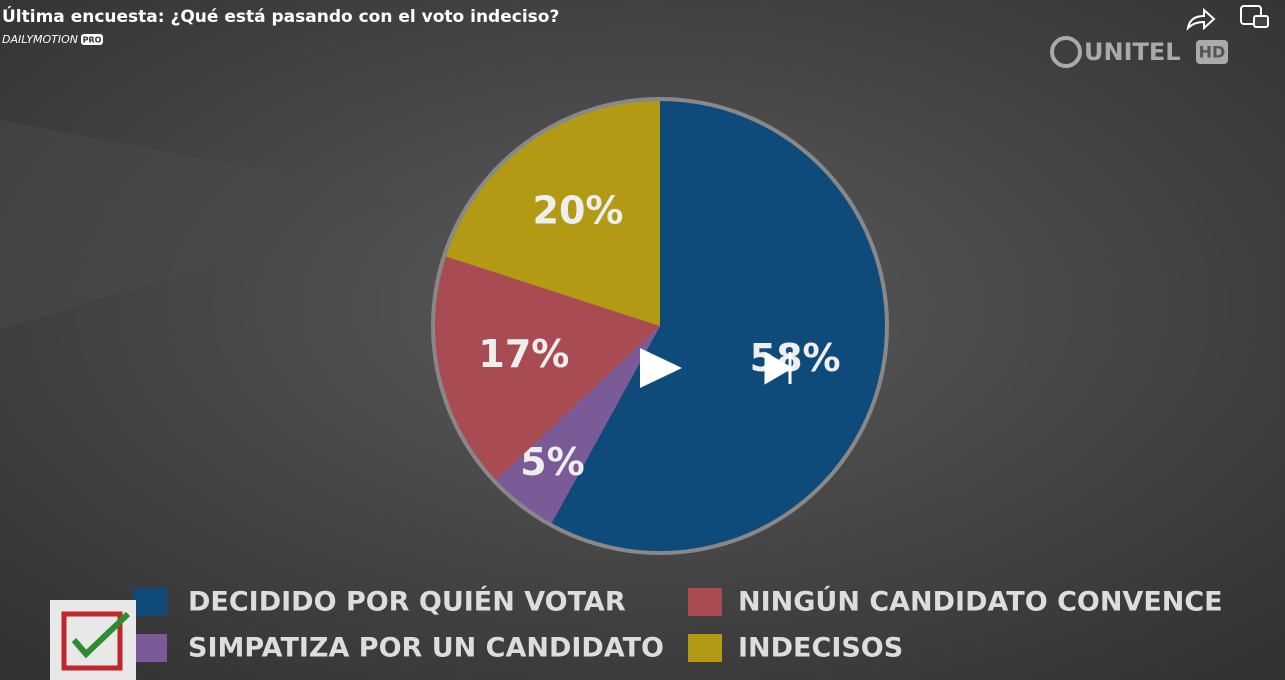  I want to click on brand-badge: PRO, so click(92, 40).